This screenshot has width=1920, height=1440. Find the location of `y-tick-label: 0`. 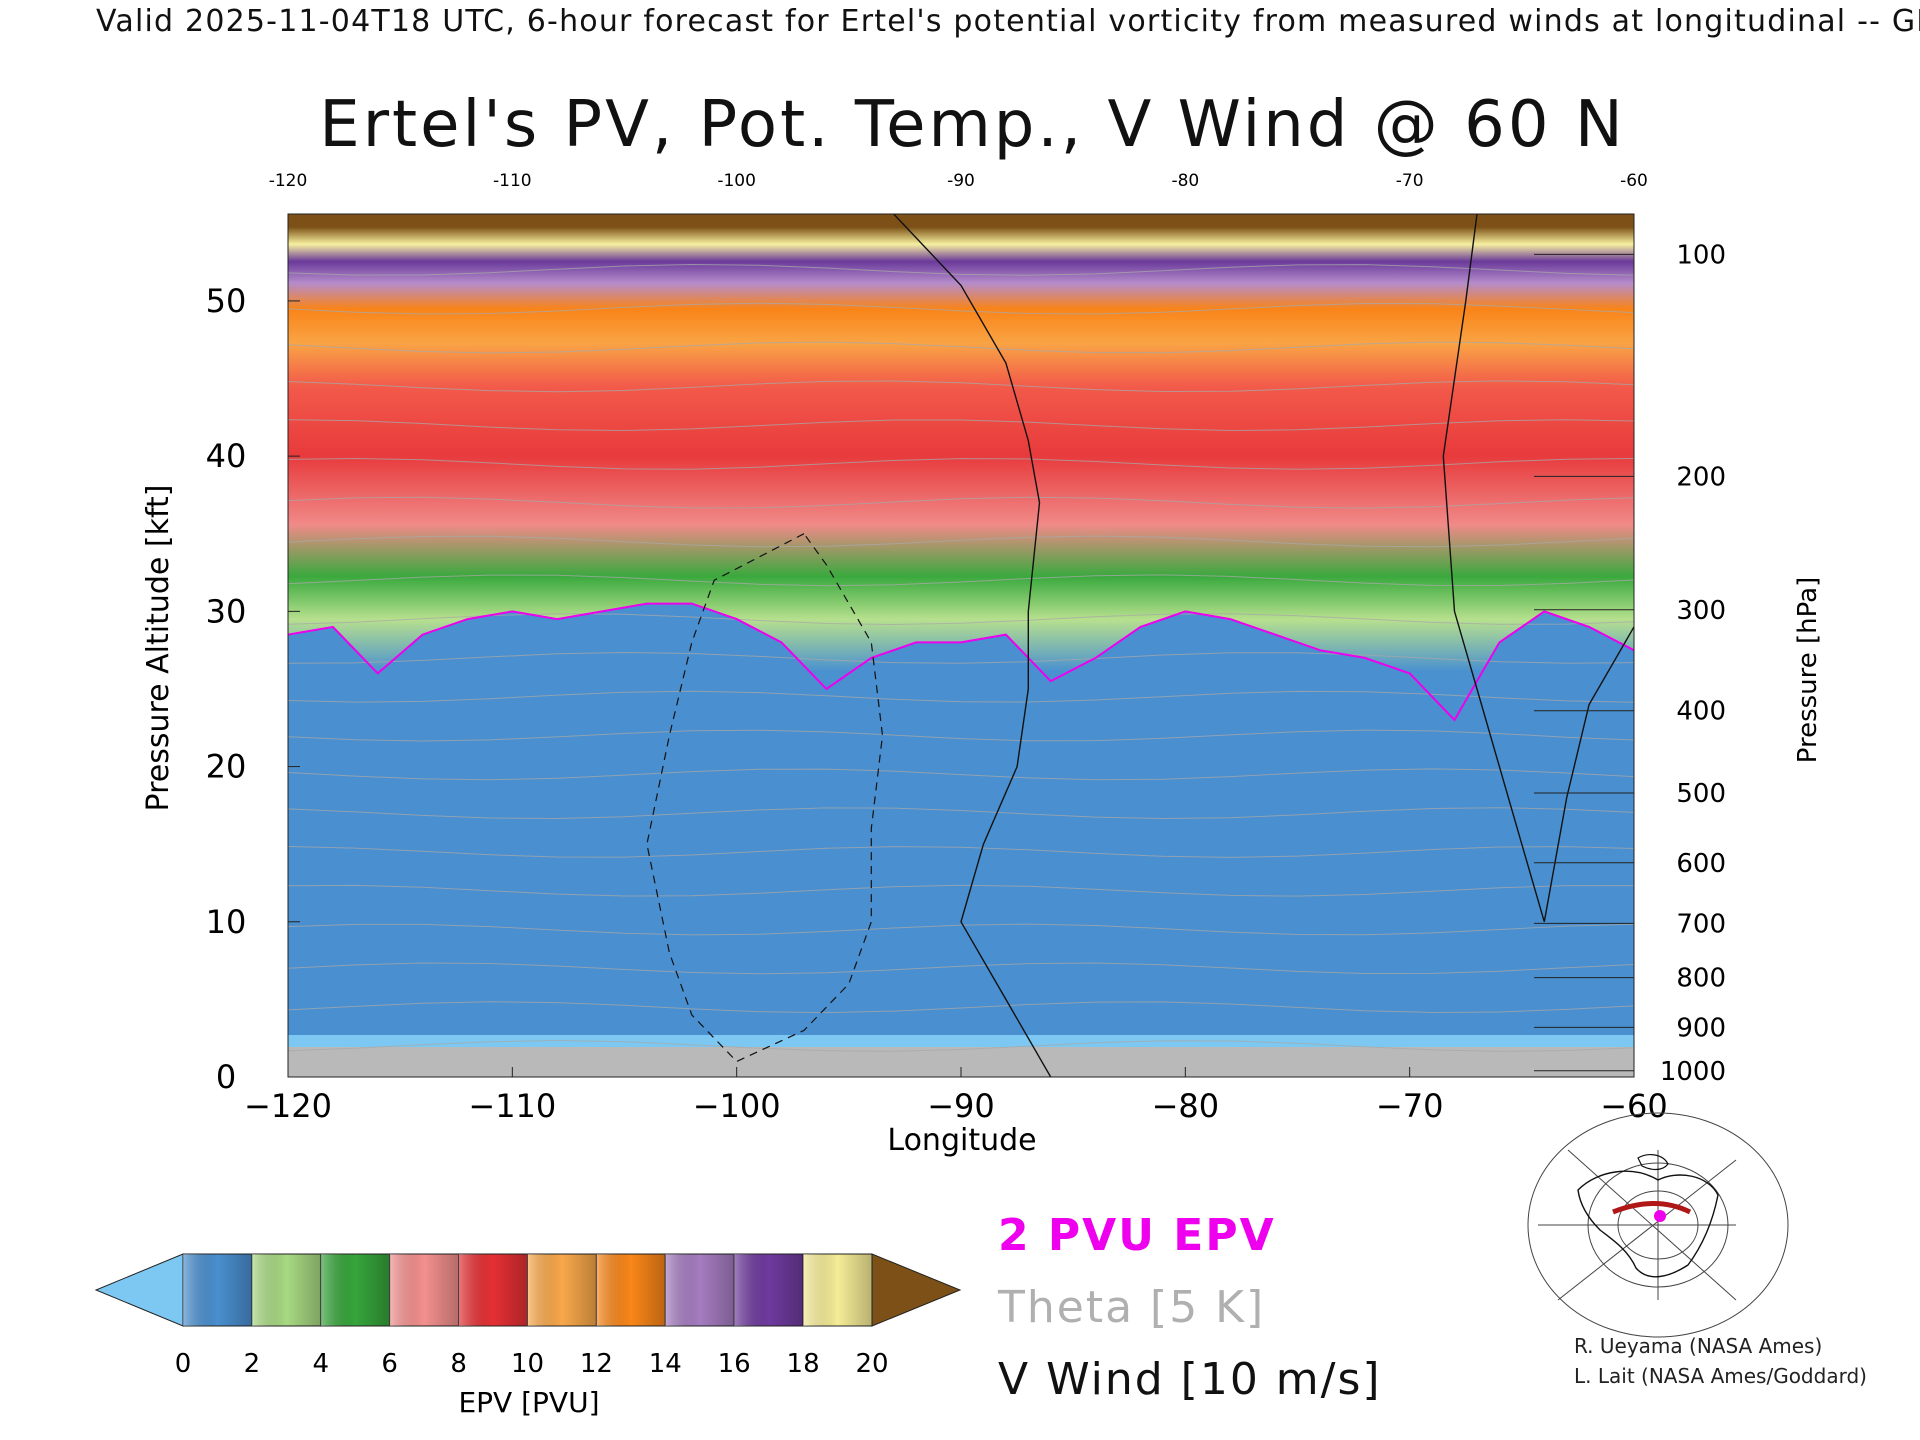

y-tick-label: 0 is located at coordinates (226, 1077).